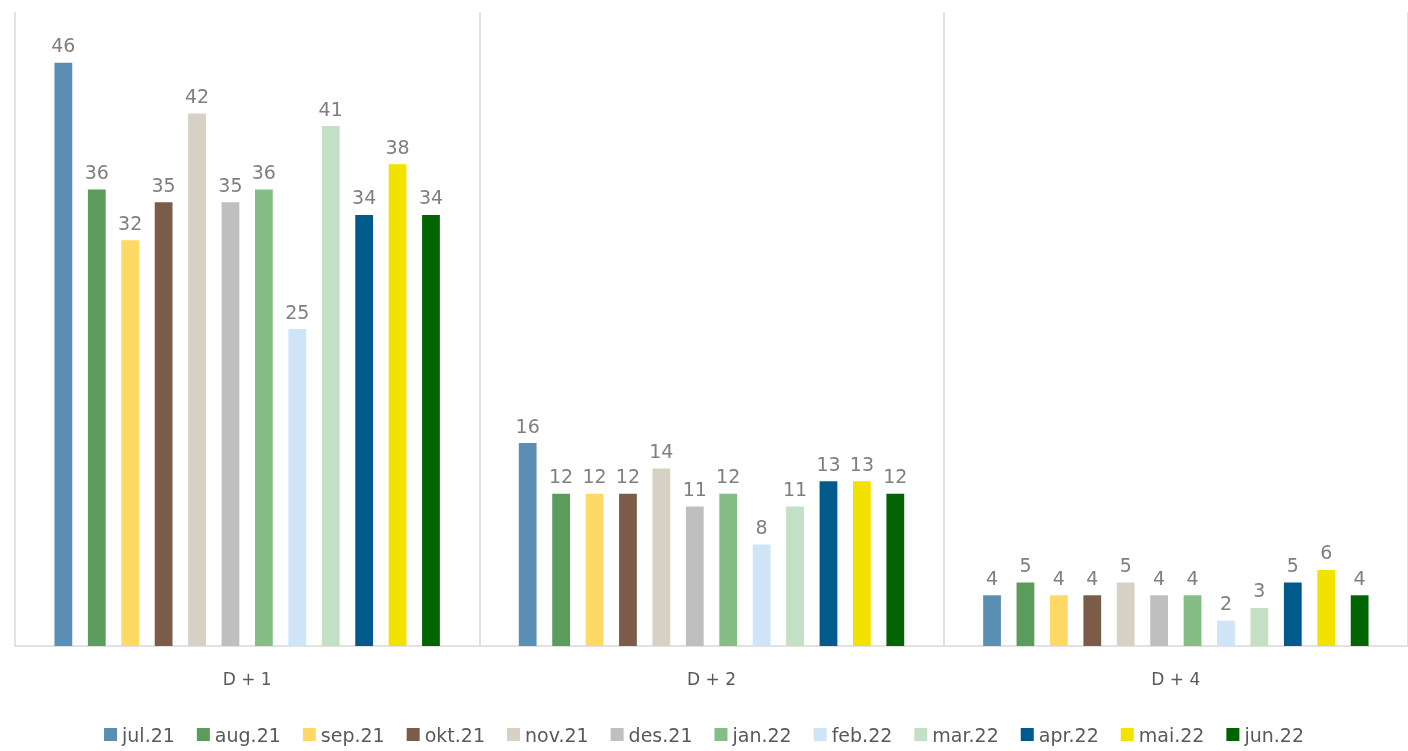  What do you see at coordinates (297, 311) in the screenshot?
I see `data-label: 25` at bounding box center [297, 311].